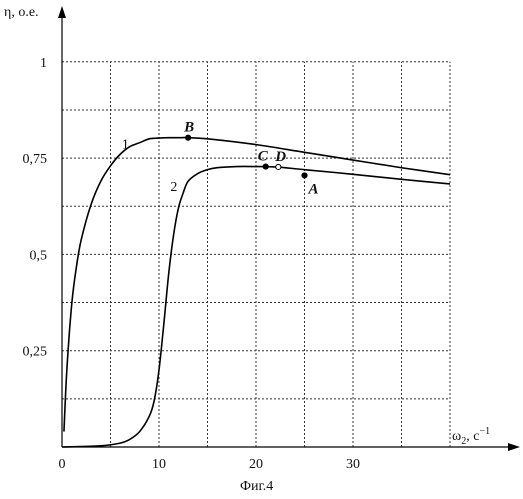 This screenshot has width=523, height=499. I want to click on y-tick-label: 0,75, so click(35, 159).